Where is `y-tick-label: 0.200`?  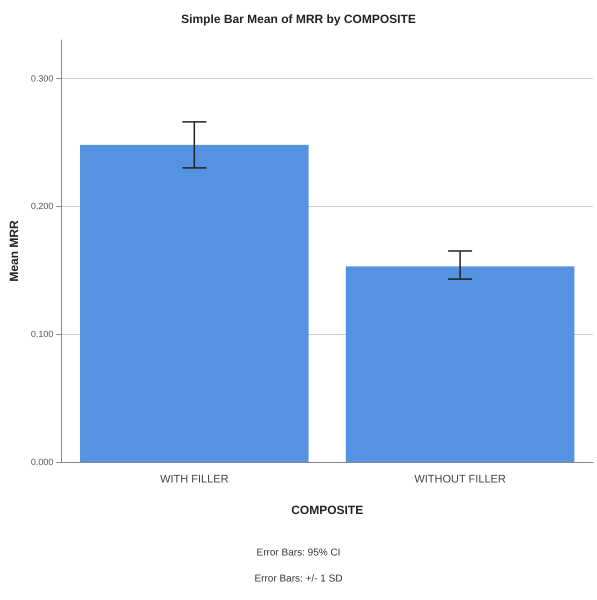
y-tick-label: 0.200 is located at coordinates (42, 206).